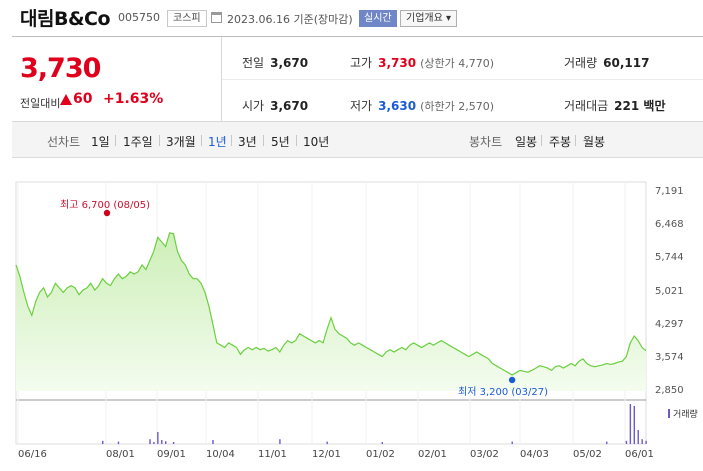 This screenshot has width=703, height=471. I want to click on x-tick-label: 10/04, so click(220, 454).